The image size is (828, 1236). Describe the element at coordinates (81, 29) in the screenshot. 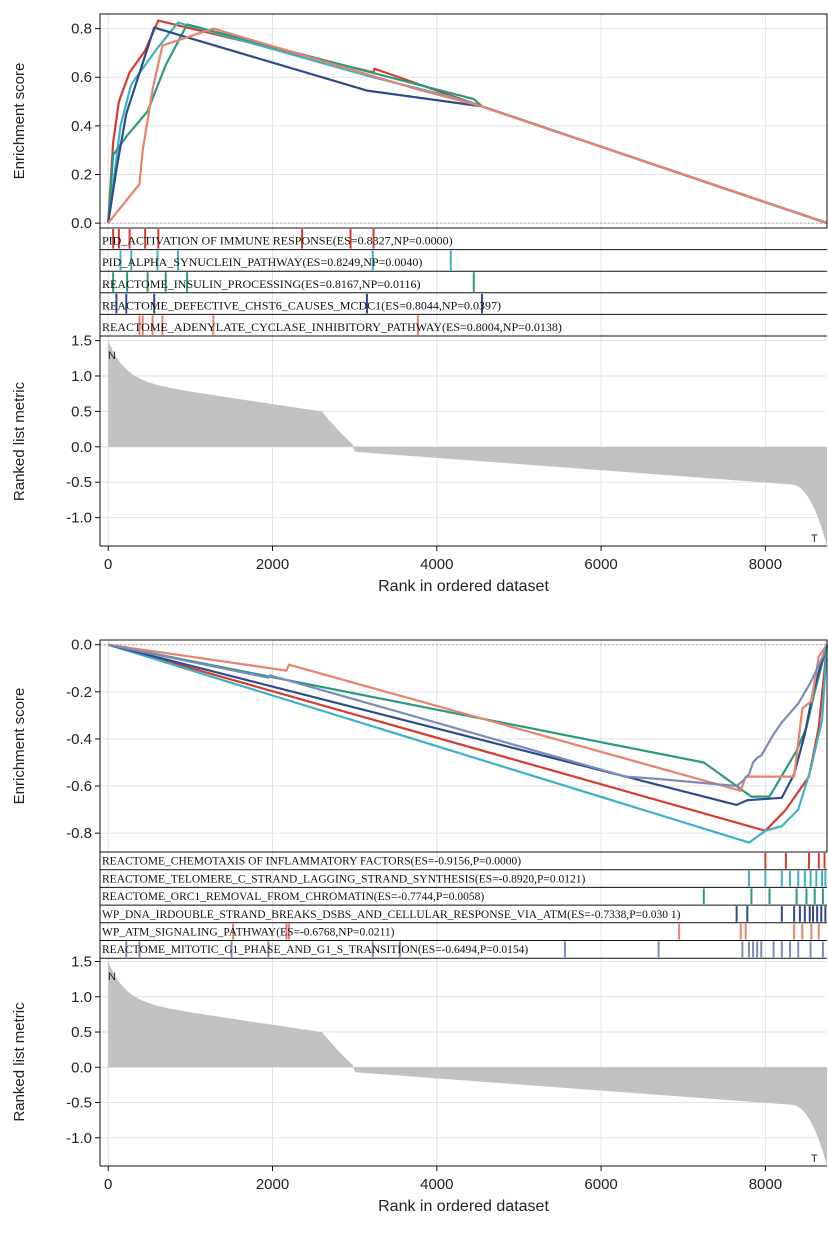

I see `y-tick-label: 0.8` at that location.